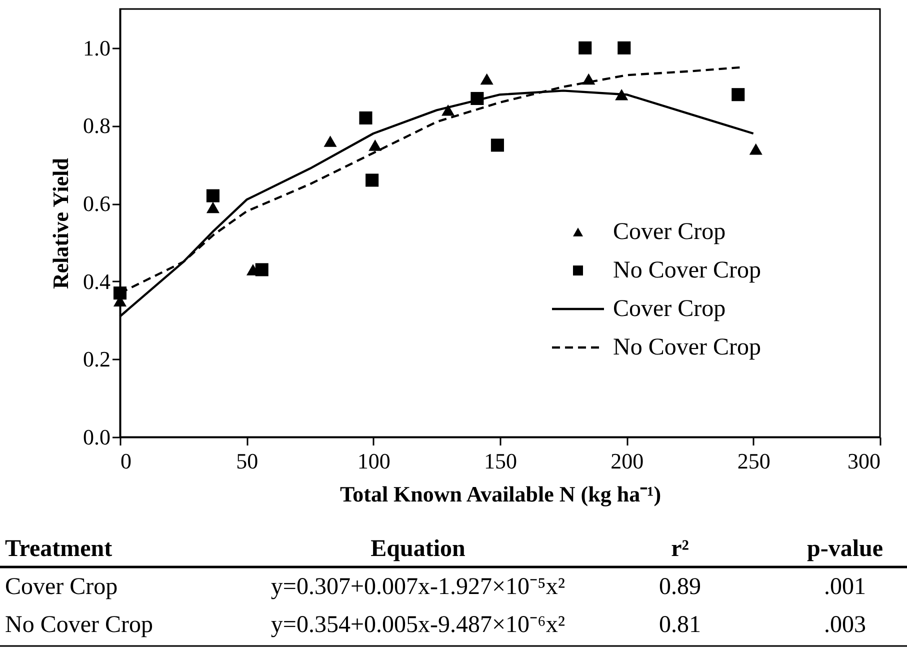 The image size is (907, 651). Describe the element at coordinates (418, 549) in the screenshot. I see `text: Equation` at that location.